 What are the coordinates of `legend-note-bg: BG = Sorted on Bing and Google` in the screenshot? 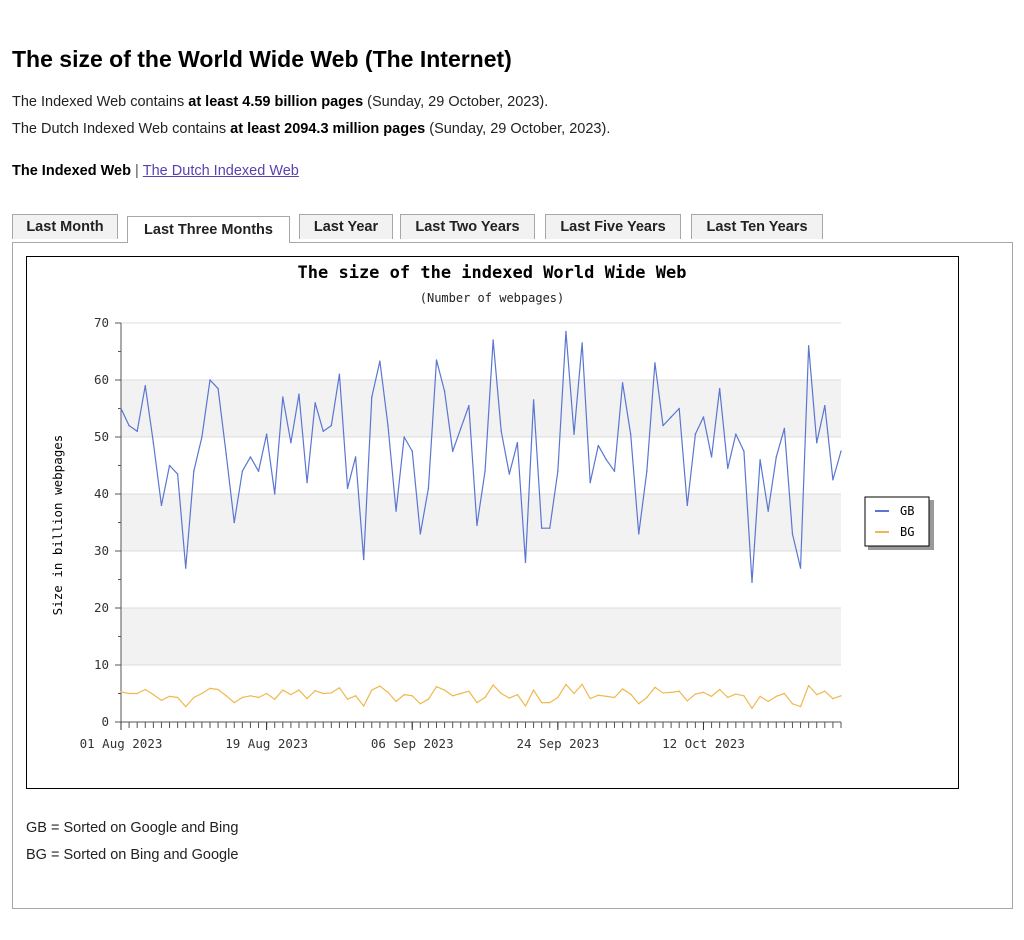 It's located at (132, 855).